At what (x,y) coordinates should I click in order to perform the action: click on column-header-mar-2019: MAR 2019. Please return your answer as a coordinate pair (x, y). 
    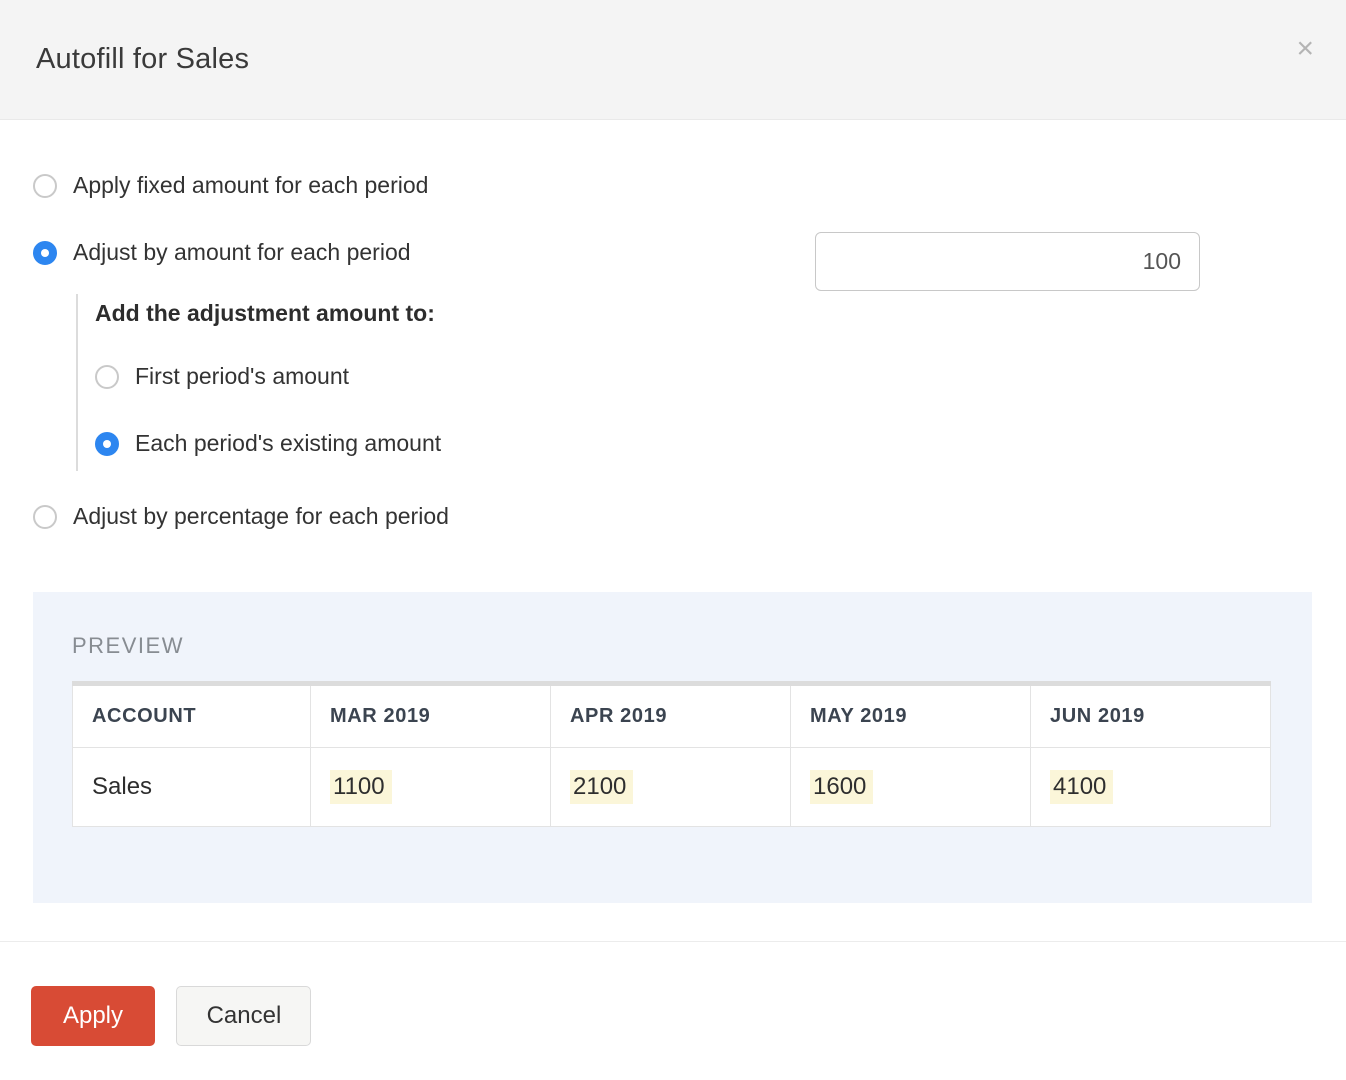
    Looking at the image, I should click on (430, 714).